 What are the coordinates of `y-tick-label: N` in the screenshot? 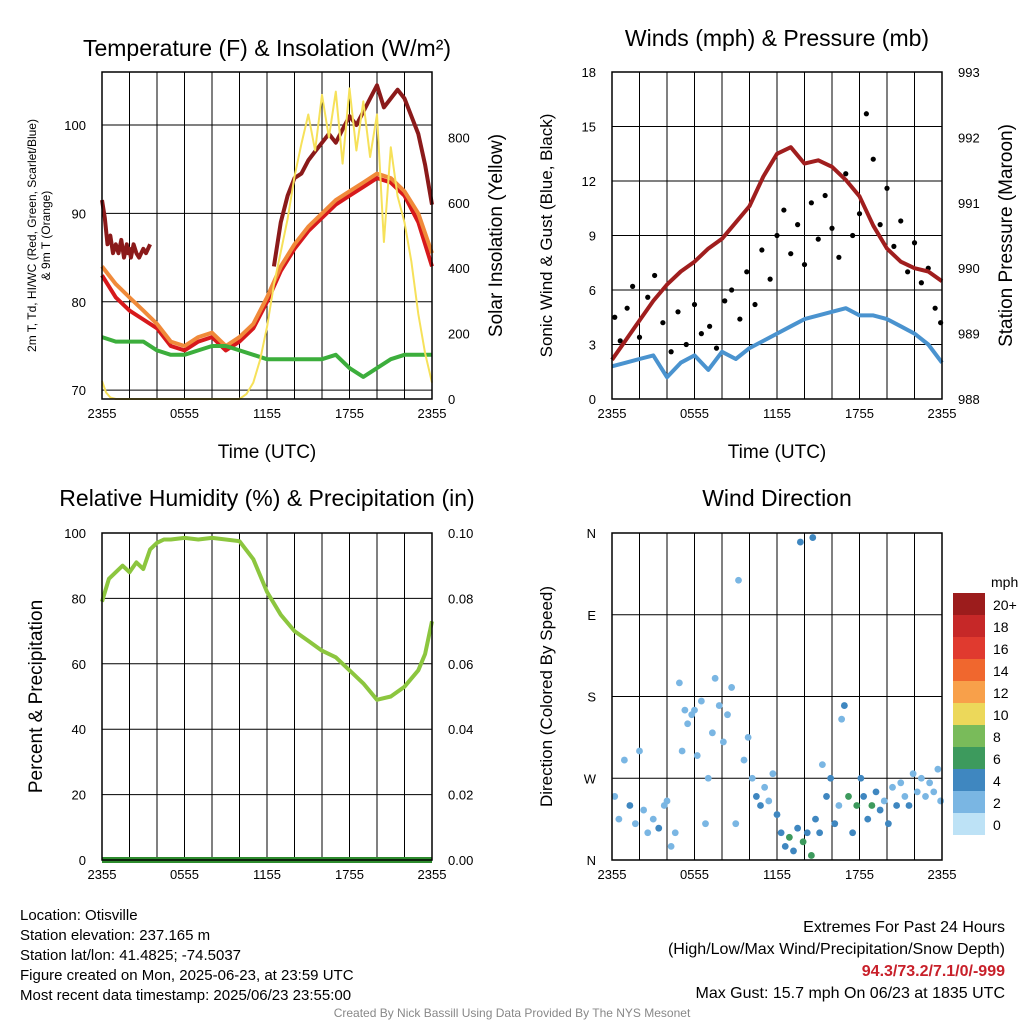 It's located at (591, 860).